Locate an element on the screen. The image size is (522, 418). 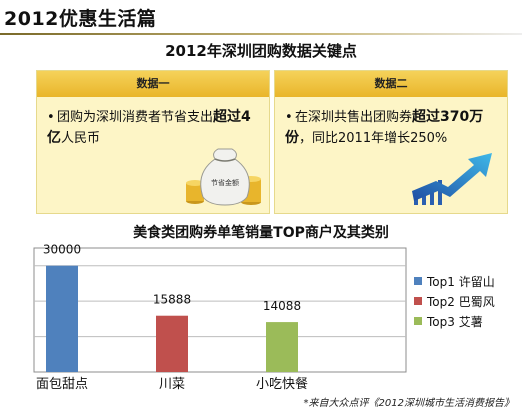
card-text: • 在深圳共售出团购券超过370万份，同比2011年增长250% is located at coordinates (391, 128).